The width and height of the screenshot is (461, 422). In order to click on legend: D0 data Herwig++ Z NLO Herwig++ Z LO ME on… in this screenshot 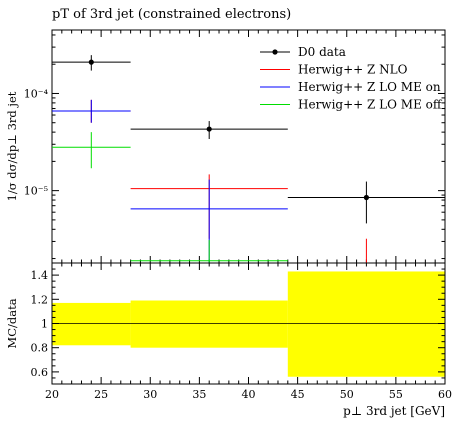, I will do `click(351, 78)`.